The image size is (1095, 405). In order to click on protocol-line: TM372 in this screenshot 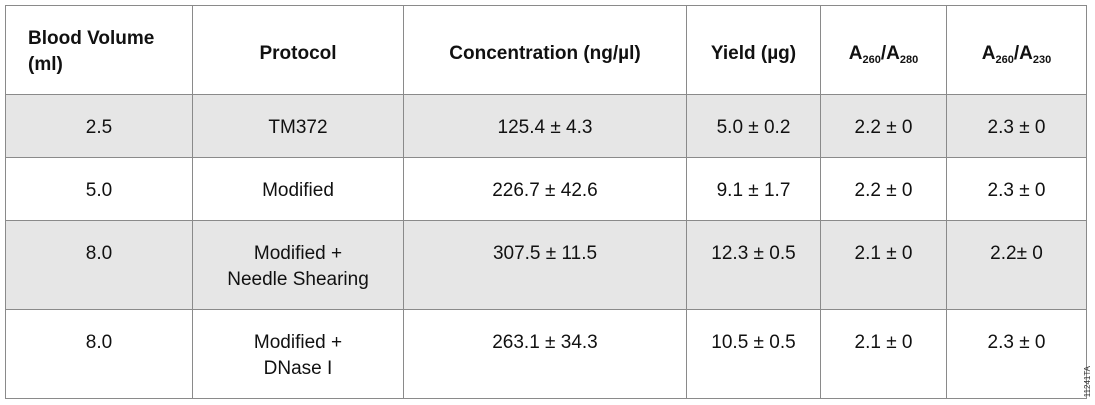, I will do `click(298, 127)`.